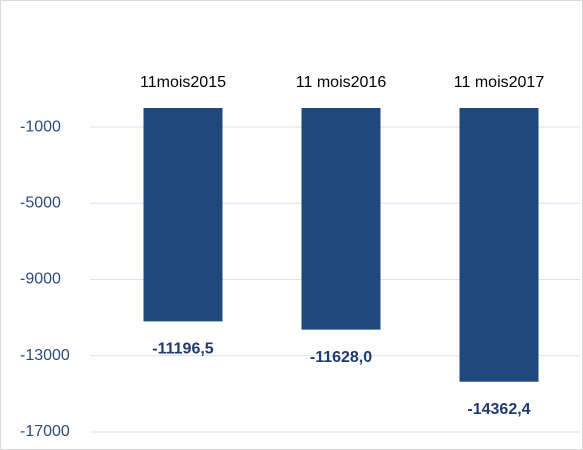 Image resolution: width=583 pixels, height=450 pixels. What do you see at coordinates (40, 203) in the screenshot?
I see `y-tick-label: -5000` at bounding box center [40, 203].